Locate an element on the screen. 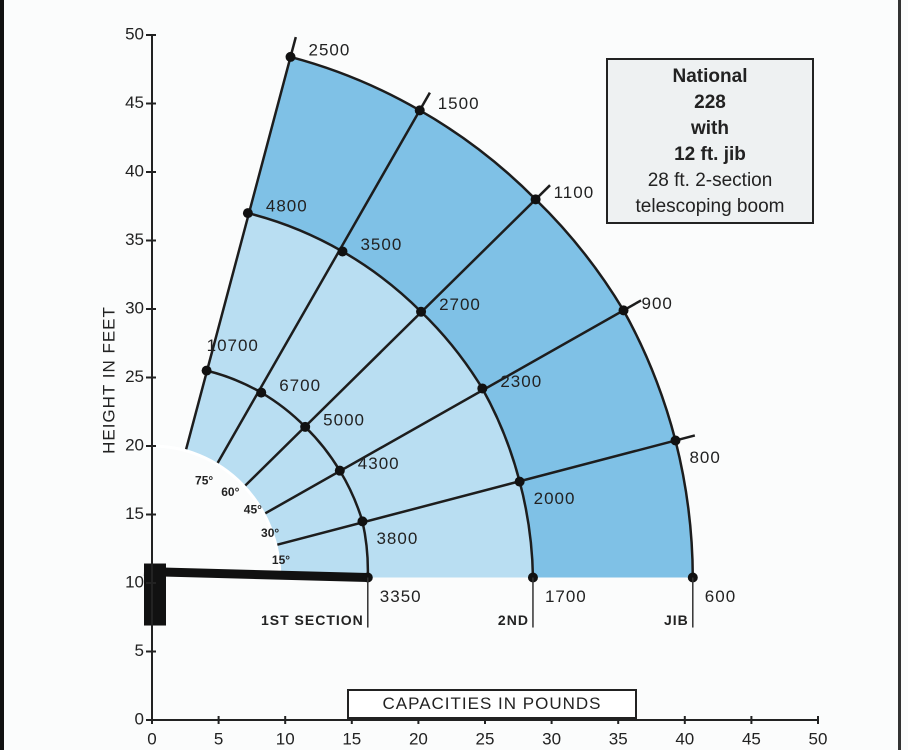 This screenshot has width=908, height=750. capacity-label: 2000 is located at coordinates (555, 498).